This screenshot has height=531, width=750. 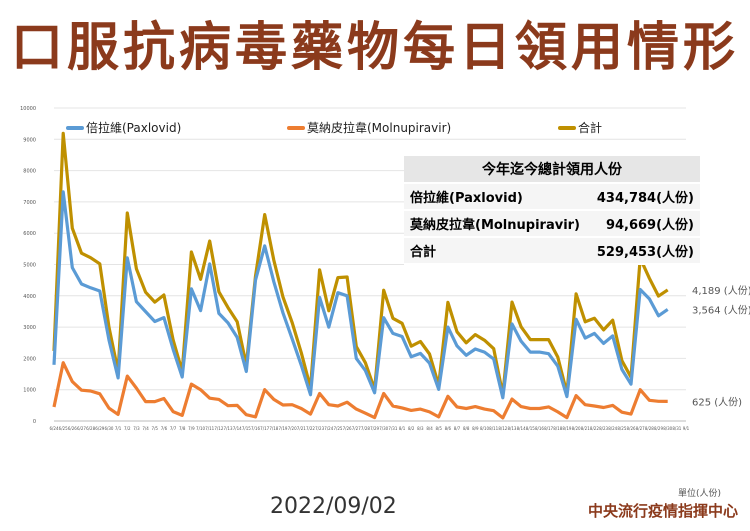 I want to click on x-tick-label: 7/11, so click(x=209, y=428).